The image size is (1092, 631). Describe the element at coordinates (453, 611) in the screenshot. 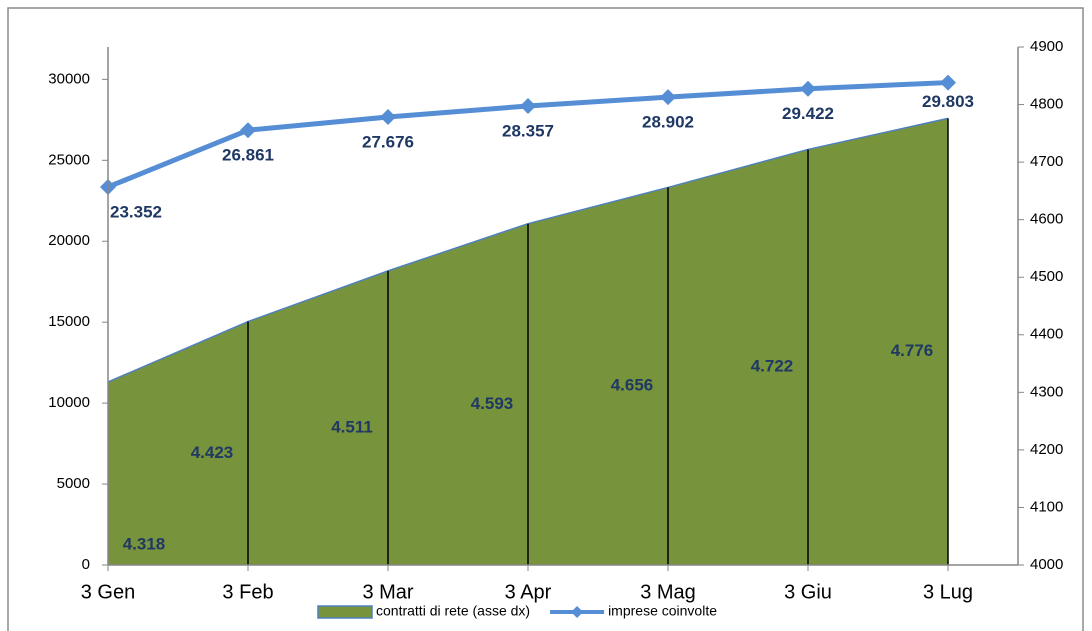

I see `legend-label: contratti di rete (asse dx)` at that location.